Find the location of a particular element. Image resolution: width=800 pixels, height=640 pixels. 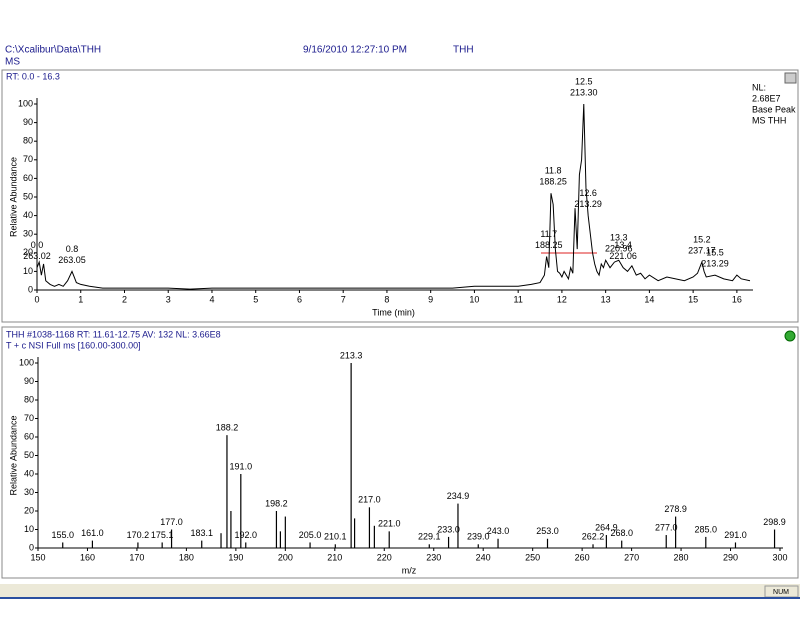

x-tick-label: 1 is located at coordinates (80, 299).